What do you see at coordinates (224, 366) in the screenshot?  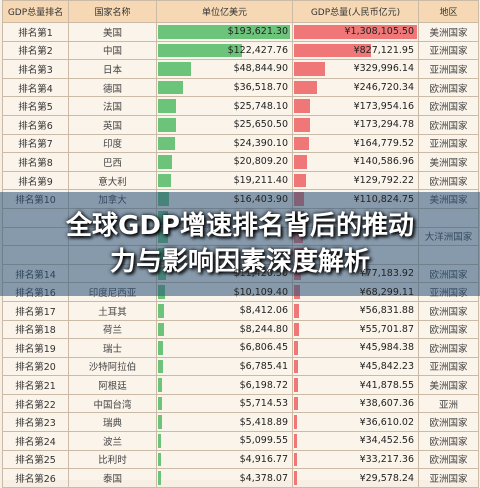 I see `cell-usd: $6,785.41` at bounding box center [224, 366].